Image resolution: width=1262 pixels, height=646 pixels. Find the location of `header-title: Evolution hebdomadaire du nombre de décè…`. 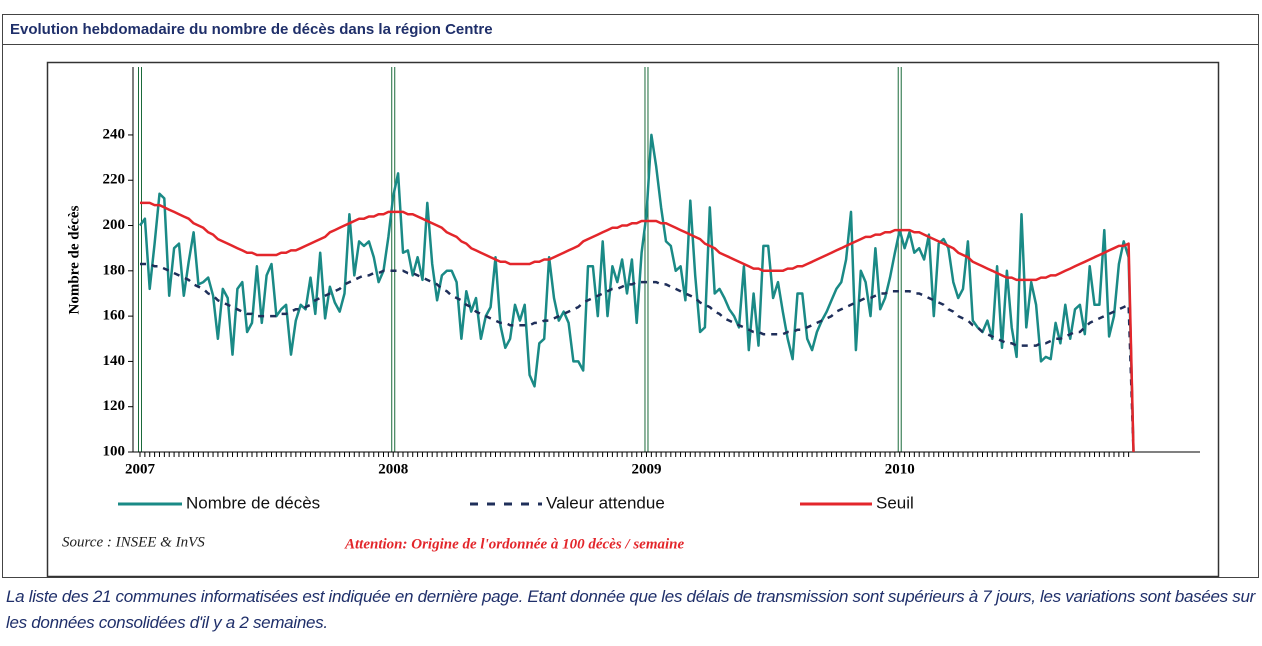

header-title: Evolution hebdomadaire du nombre de décè… is located at coordinates (251, 29).